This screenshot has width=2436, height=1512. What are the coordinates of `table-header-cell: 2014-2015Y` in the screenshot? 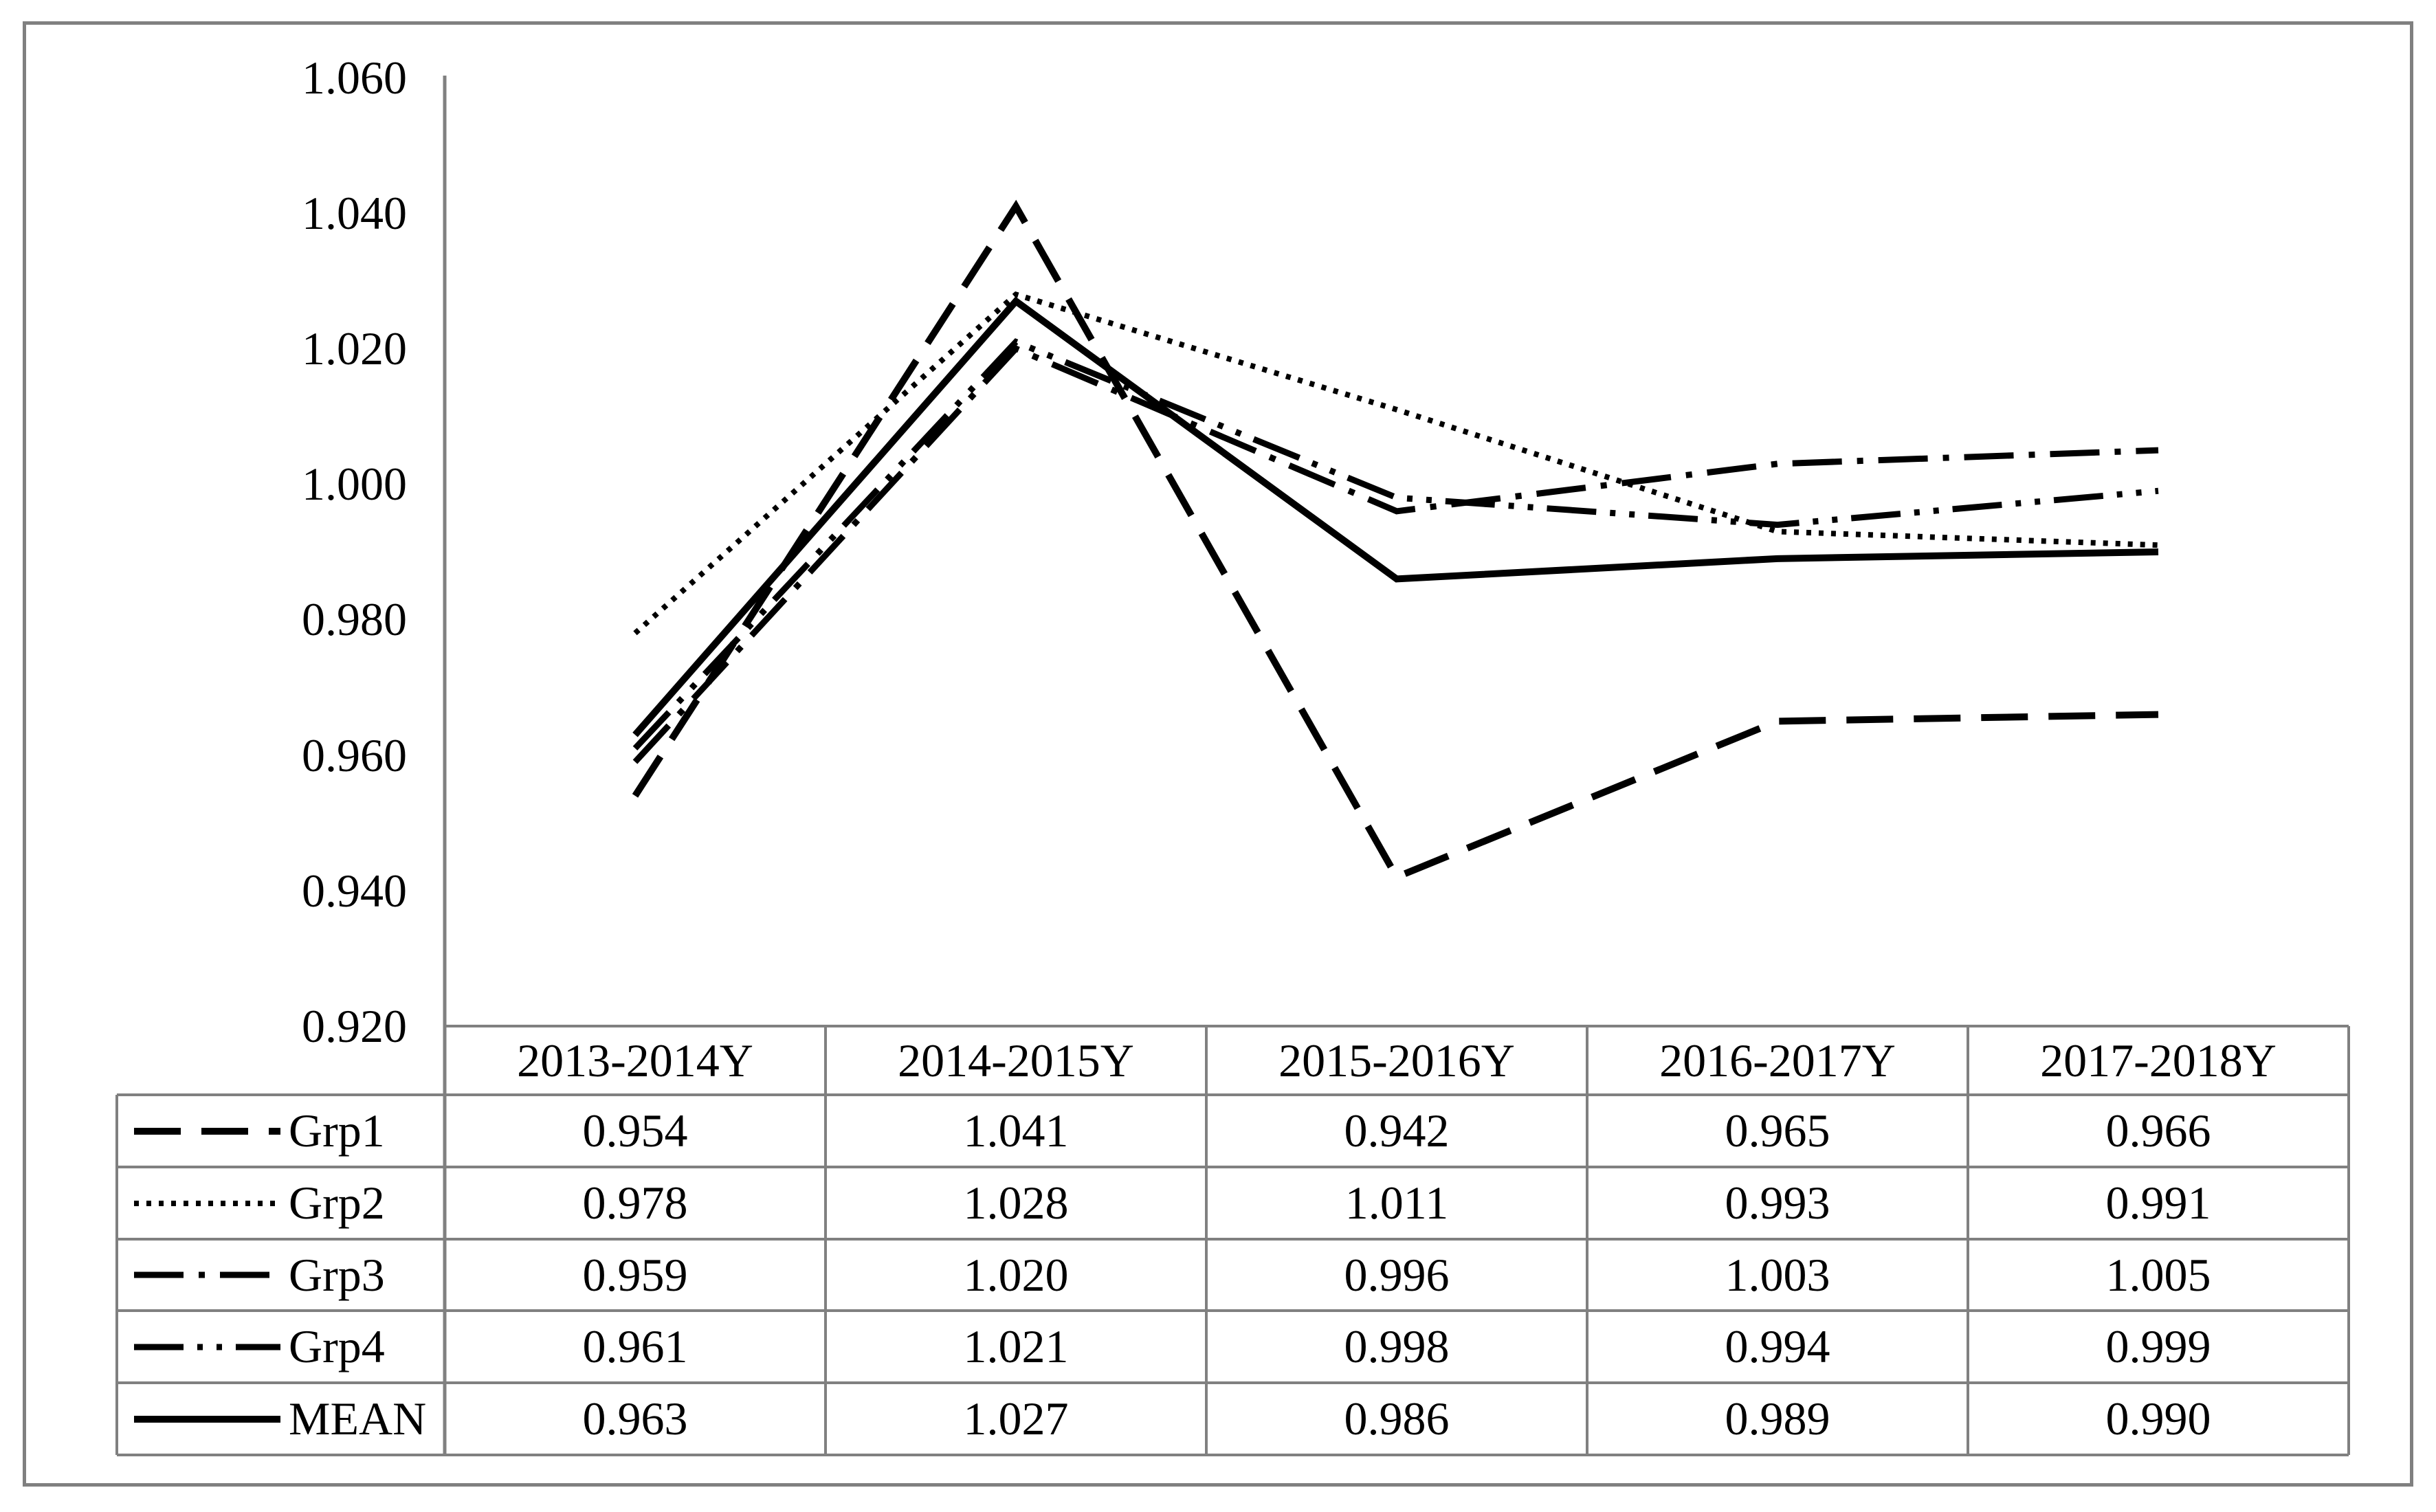 It's located at (1016, 1060).